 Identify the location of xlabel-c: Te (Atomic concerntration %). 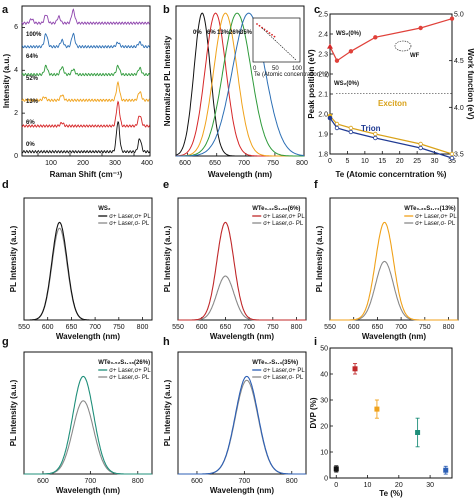
(391, 174).